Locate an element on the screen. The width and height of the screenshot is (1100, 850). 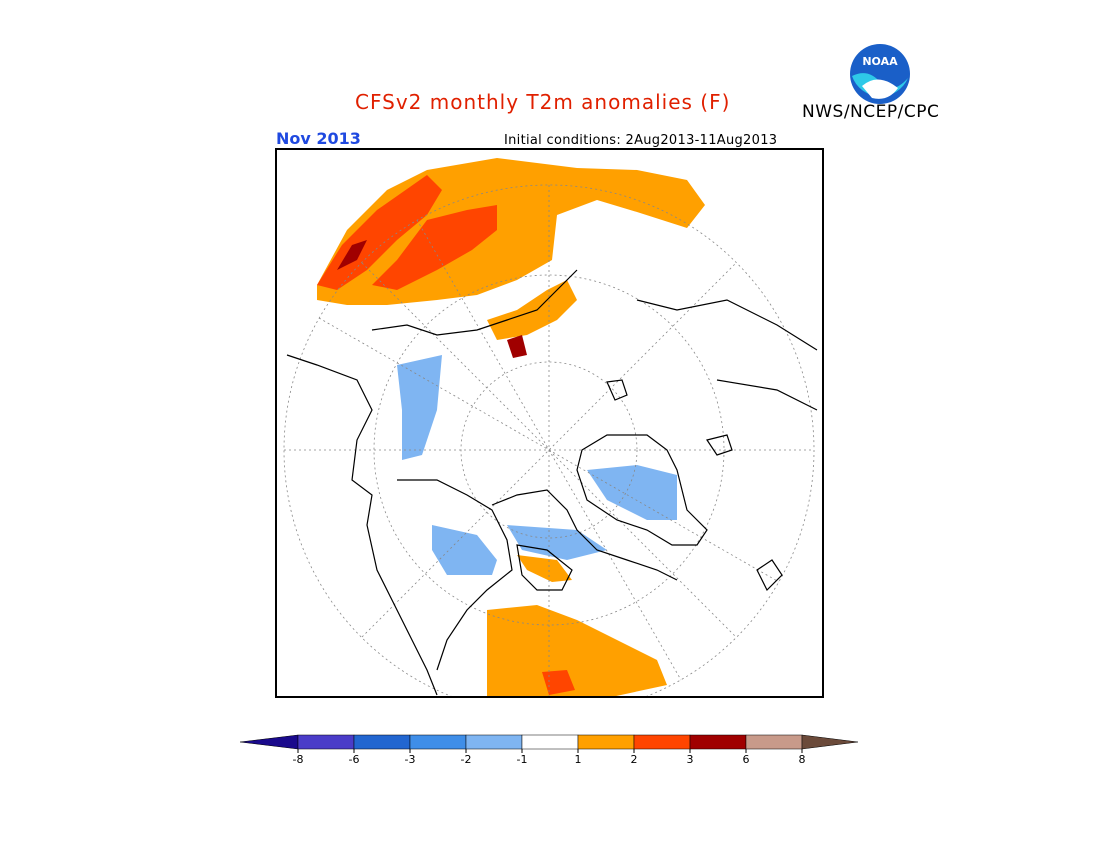
legend-tick-label: 8 is located at coordinates (802, 759).